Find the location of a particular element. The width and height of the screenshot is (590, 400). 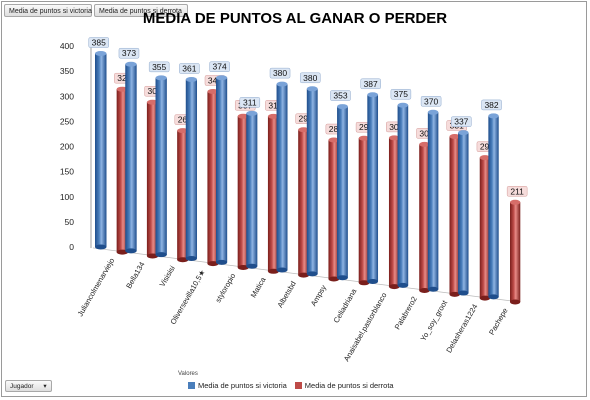

field-button-victoria: Media de puntos si victoria is located at coordinates (48, 10).